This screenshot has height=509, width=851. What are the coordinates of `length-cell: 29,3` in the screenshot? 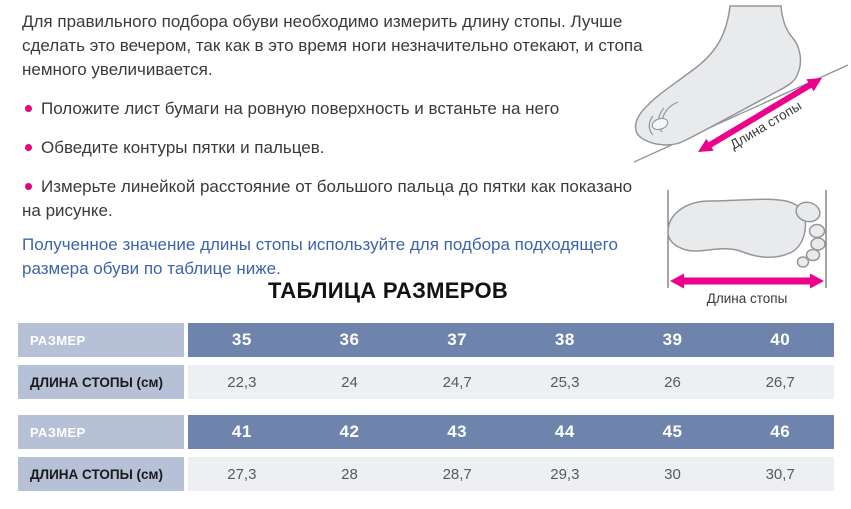 It's located at (565, 474).